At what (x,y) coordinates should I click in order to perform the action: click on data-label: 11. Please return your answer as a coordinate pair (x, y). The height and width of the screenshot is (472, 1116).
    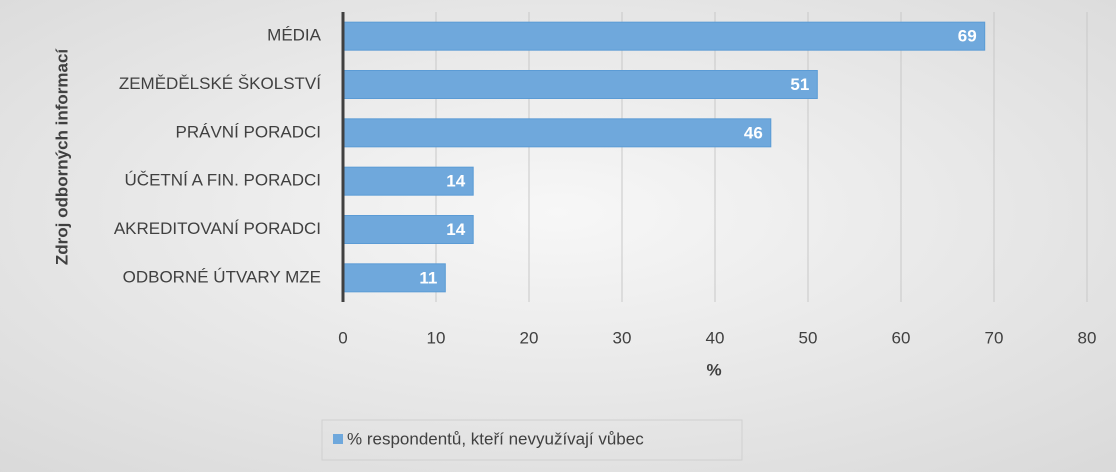
    Looking at the image, I should click on (428, 277).